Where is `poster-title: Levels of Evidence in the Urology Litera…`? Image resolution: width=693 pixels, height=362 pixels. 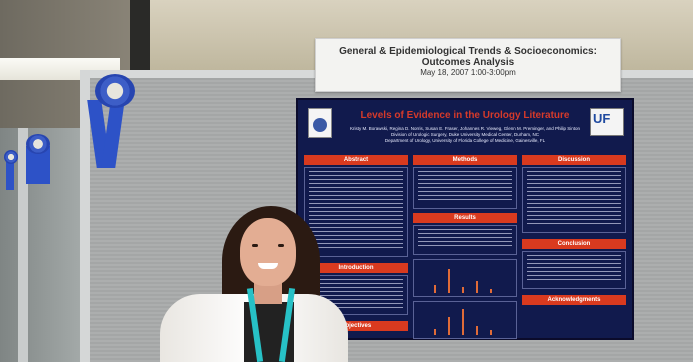 poster-title: Levels of Evidence in the Urology Litera… is located at coordinates (465, 115).